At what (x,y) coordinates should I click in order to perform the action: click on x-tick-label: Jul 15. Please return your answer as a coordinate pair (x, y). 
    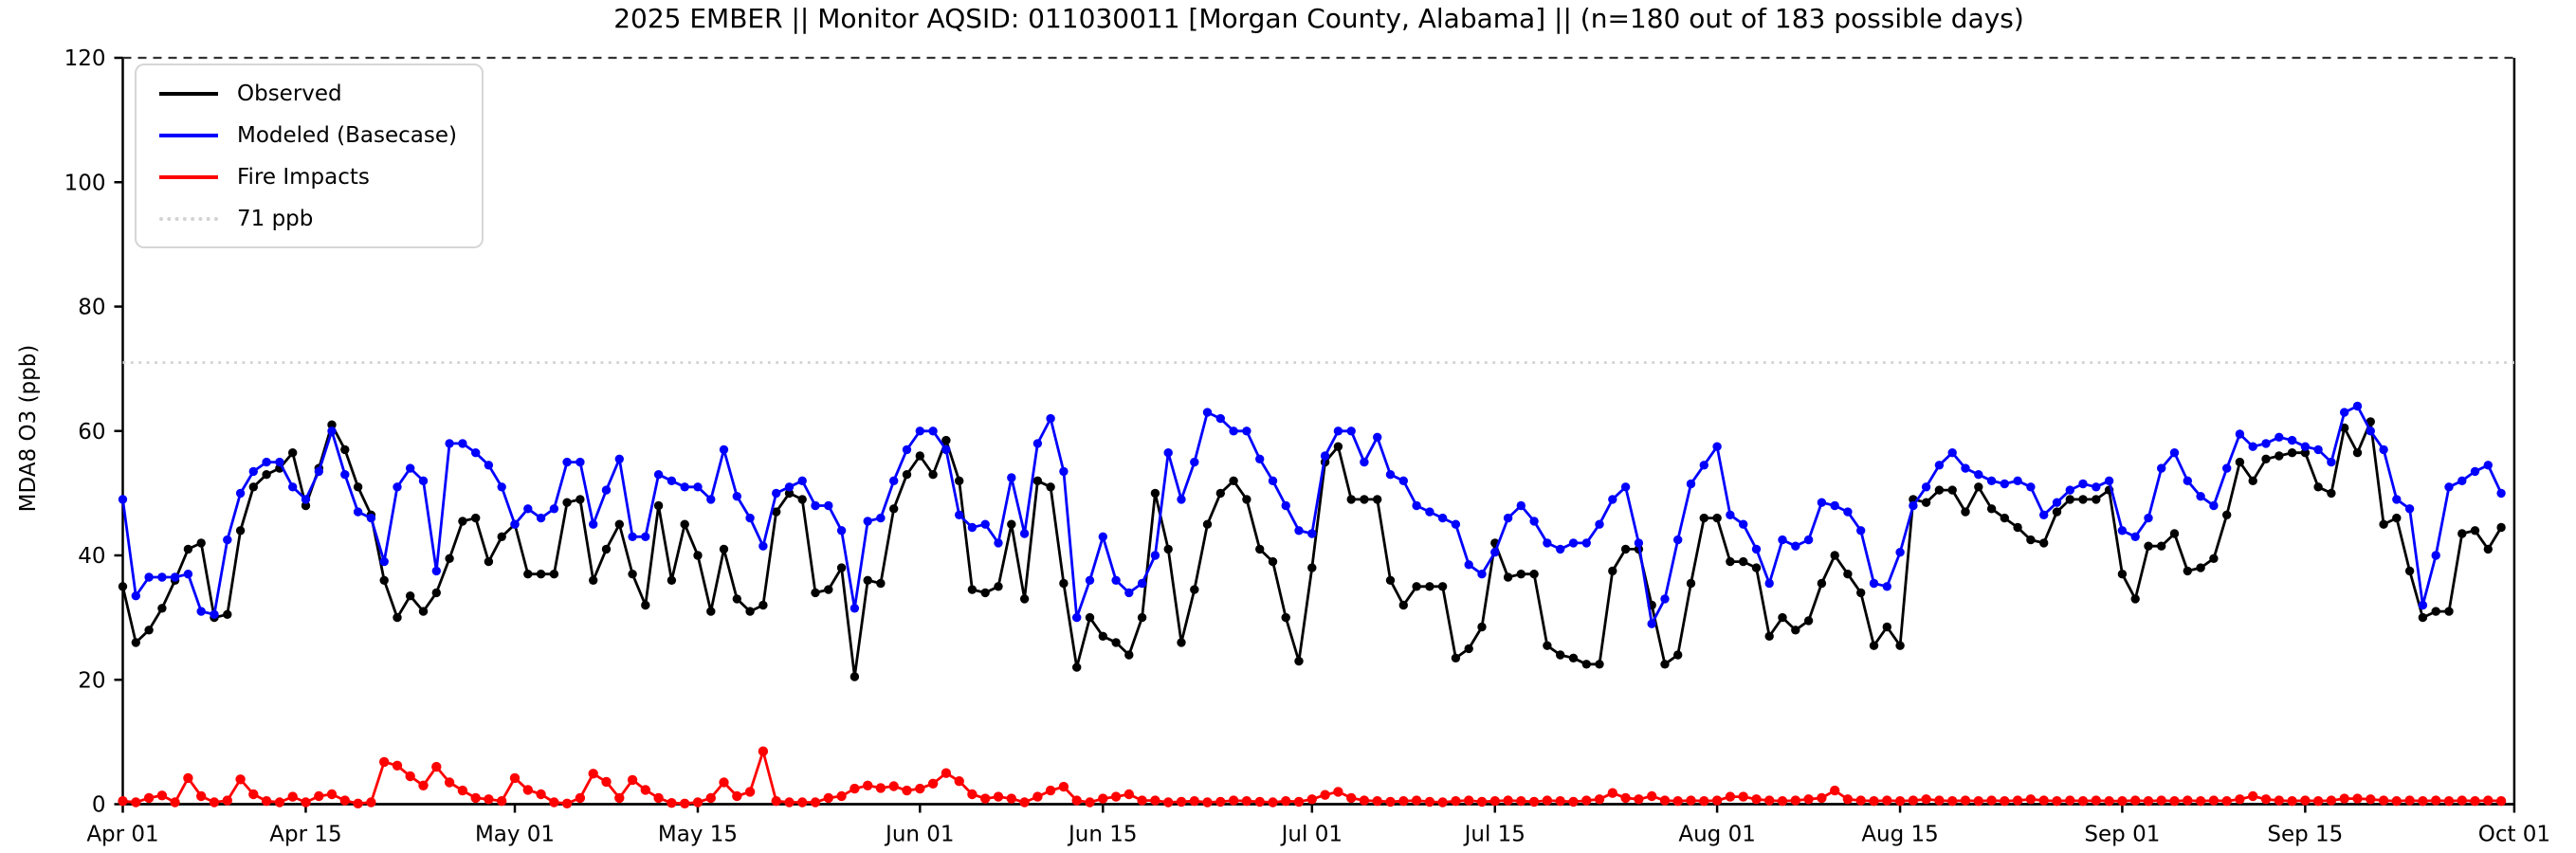
    Looking at the image, I should click on (1494, 835).